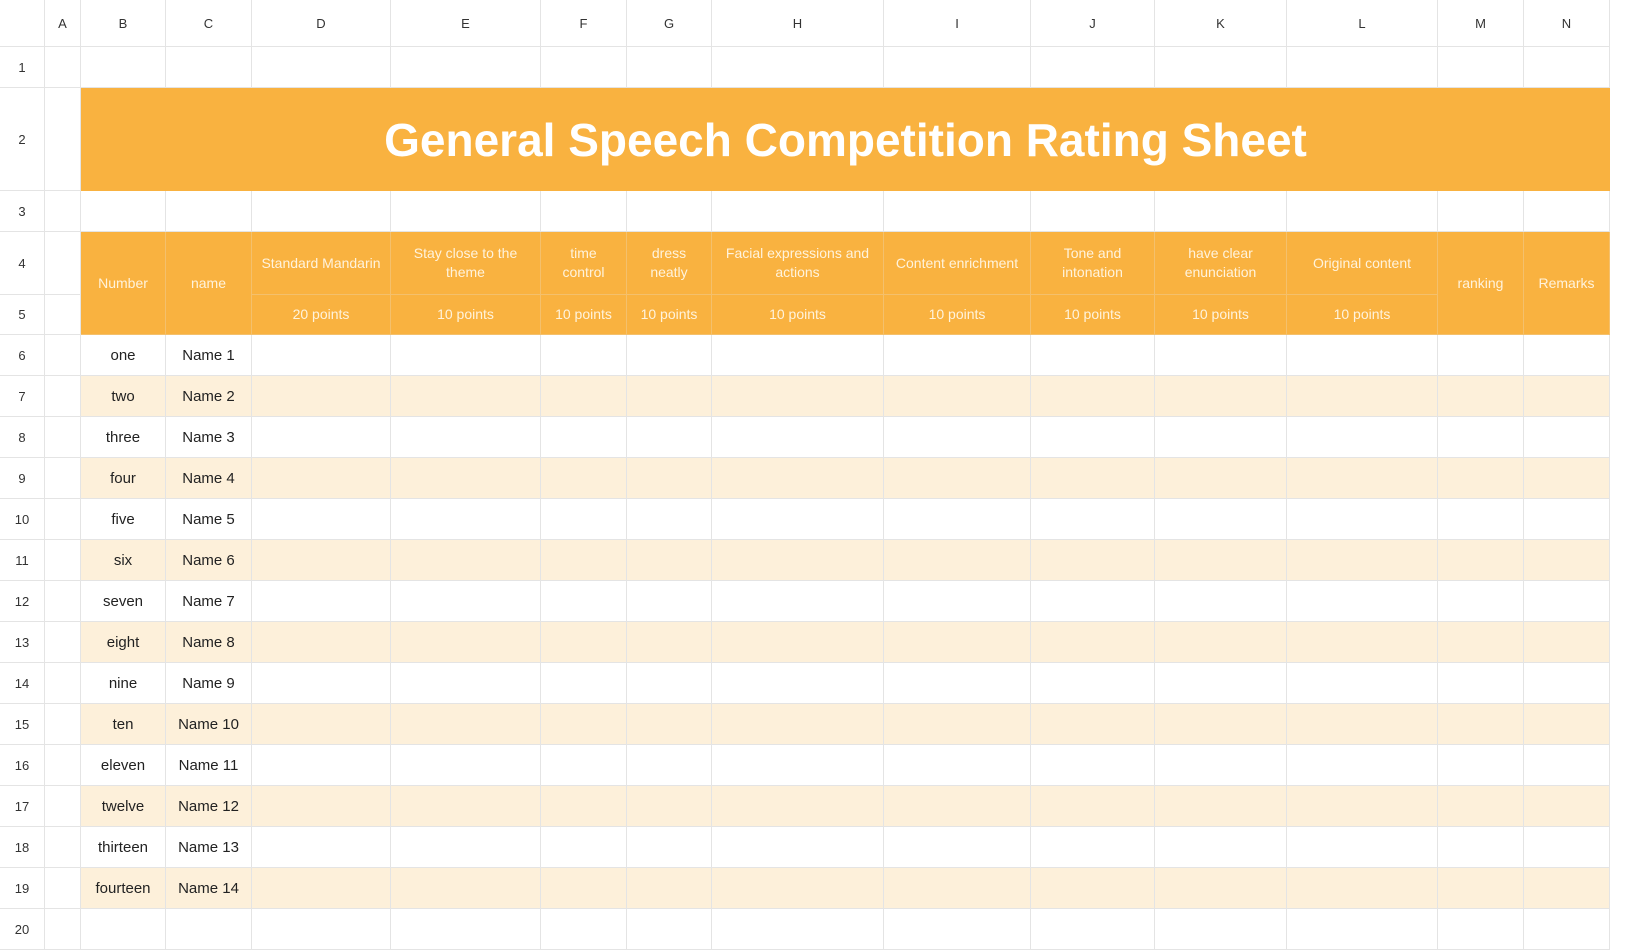 Image resolution: width=1640 pixels, height=952 pixels. I want to click on row-header: 9, so click(22, 478).